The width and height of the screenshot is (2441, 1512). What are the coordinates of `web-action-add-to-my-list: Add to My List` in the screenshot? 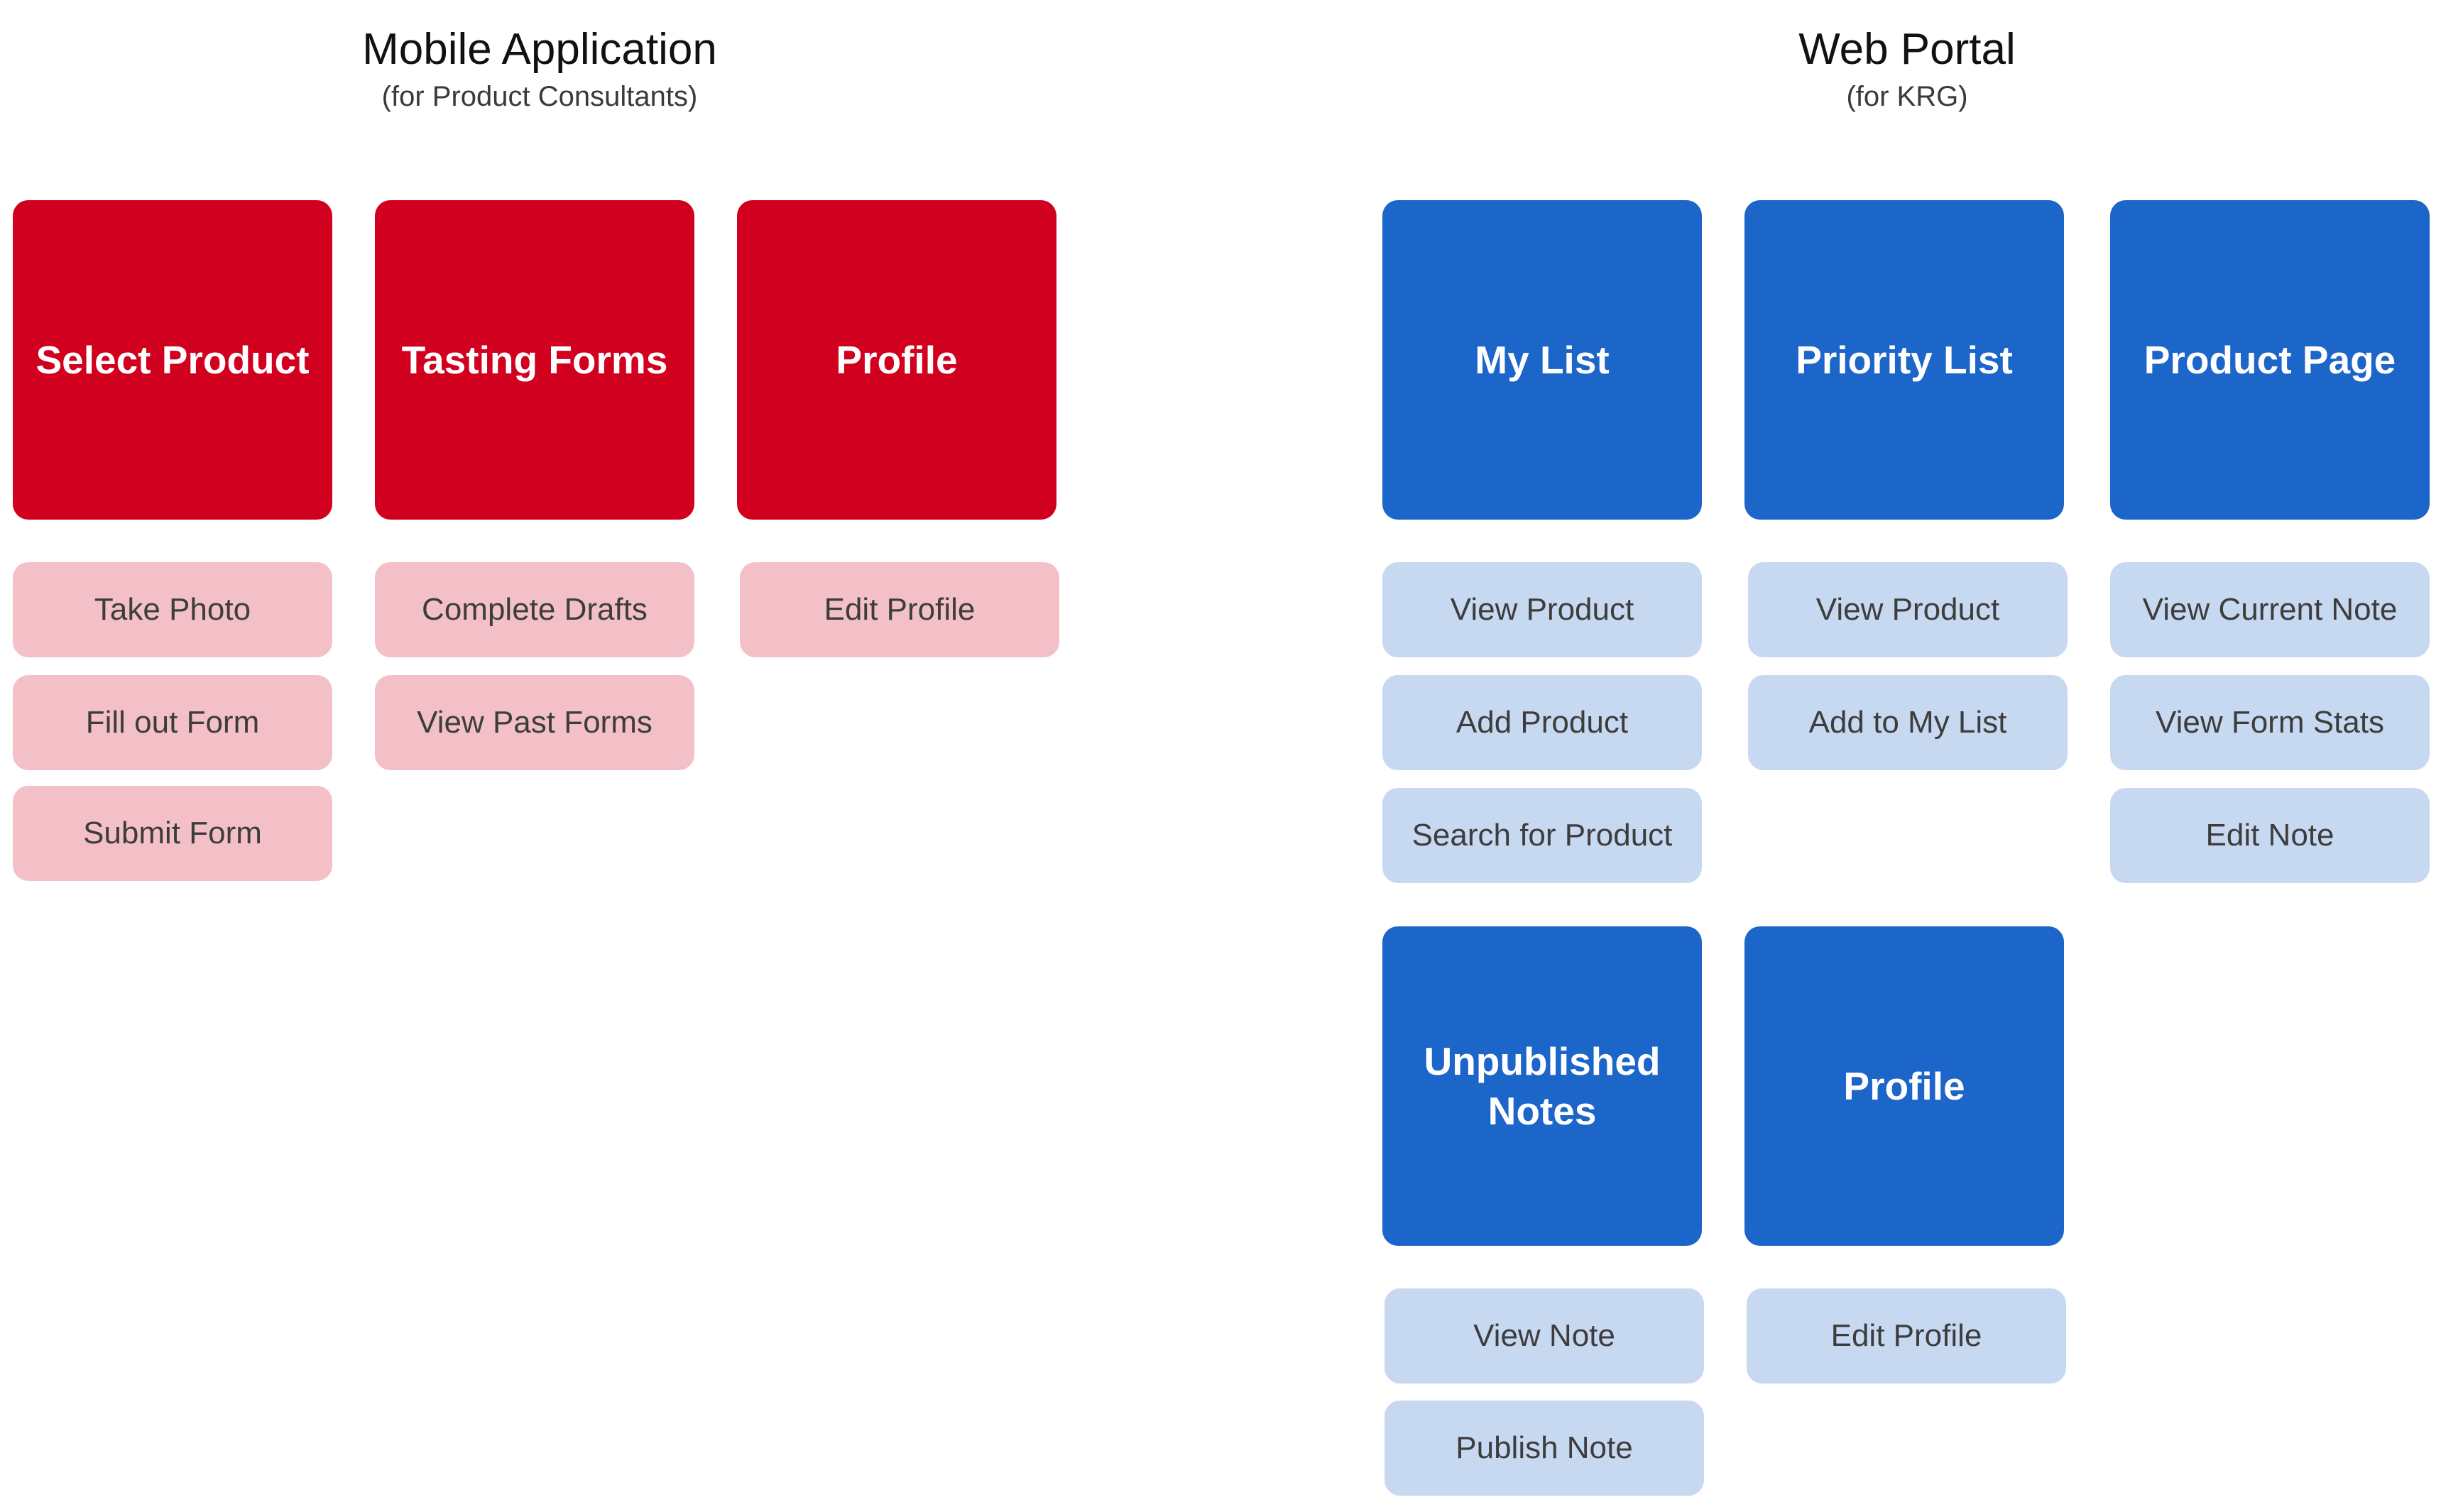 It's located at (1908, 723).